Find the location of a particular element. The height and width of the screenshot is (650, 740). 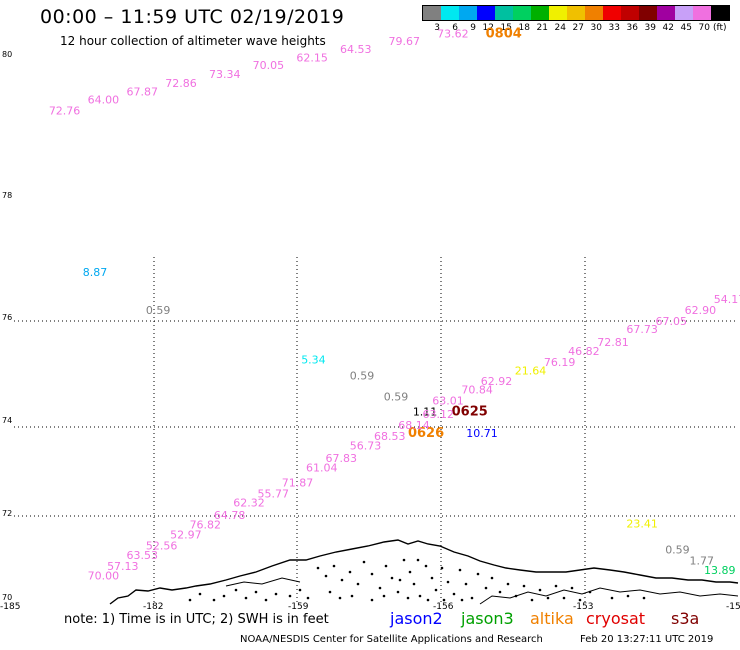

observation-label: 0625 is located at coordinates (470, 411).